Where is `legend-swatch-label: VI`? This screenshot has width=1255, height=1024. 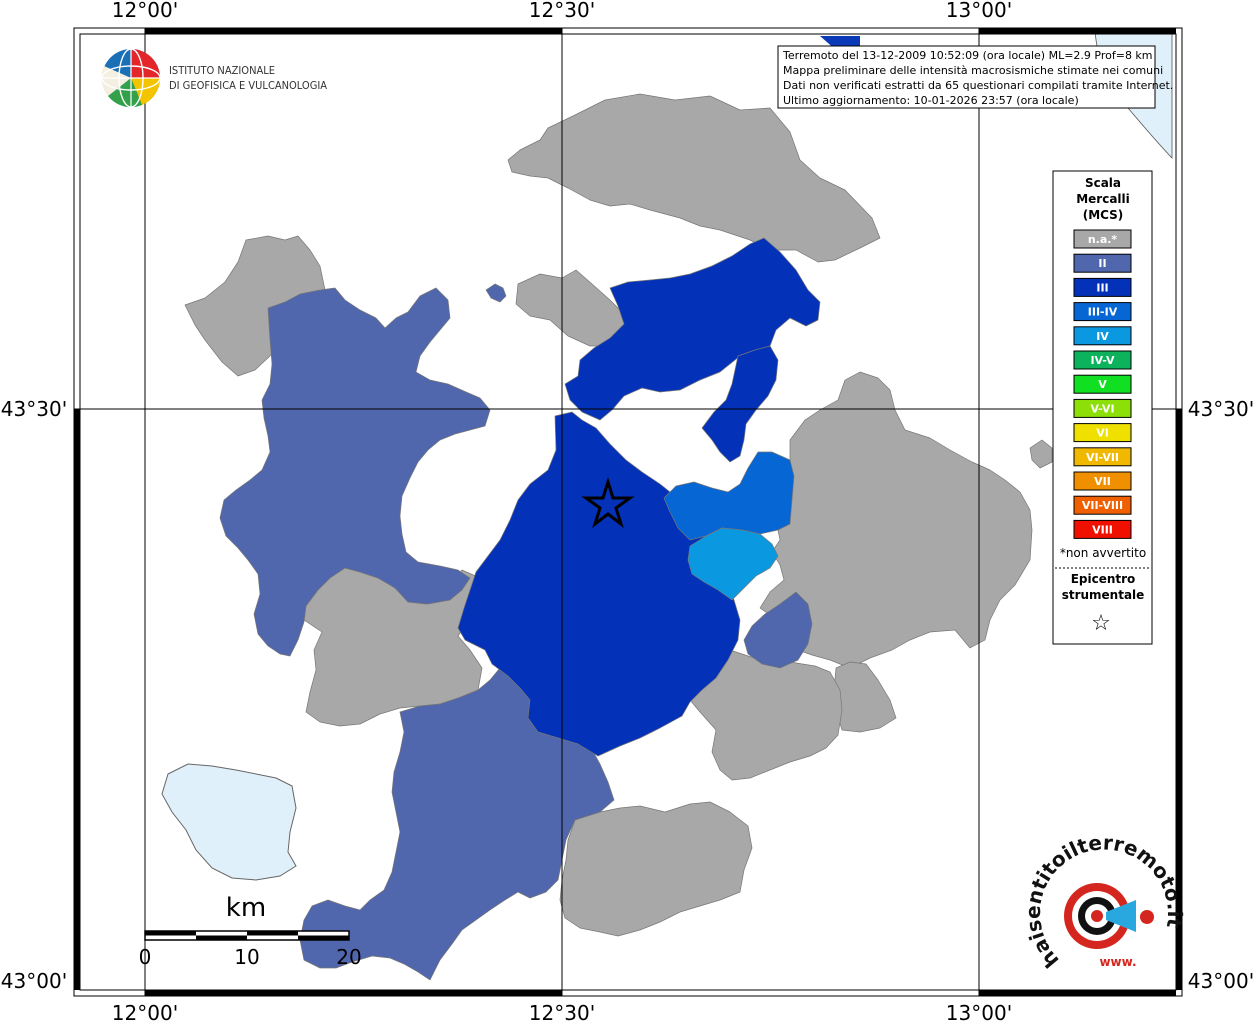 legend-swatch-label: VI is located at coordinates (1102, 433).